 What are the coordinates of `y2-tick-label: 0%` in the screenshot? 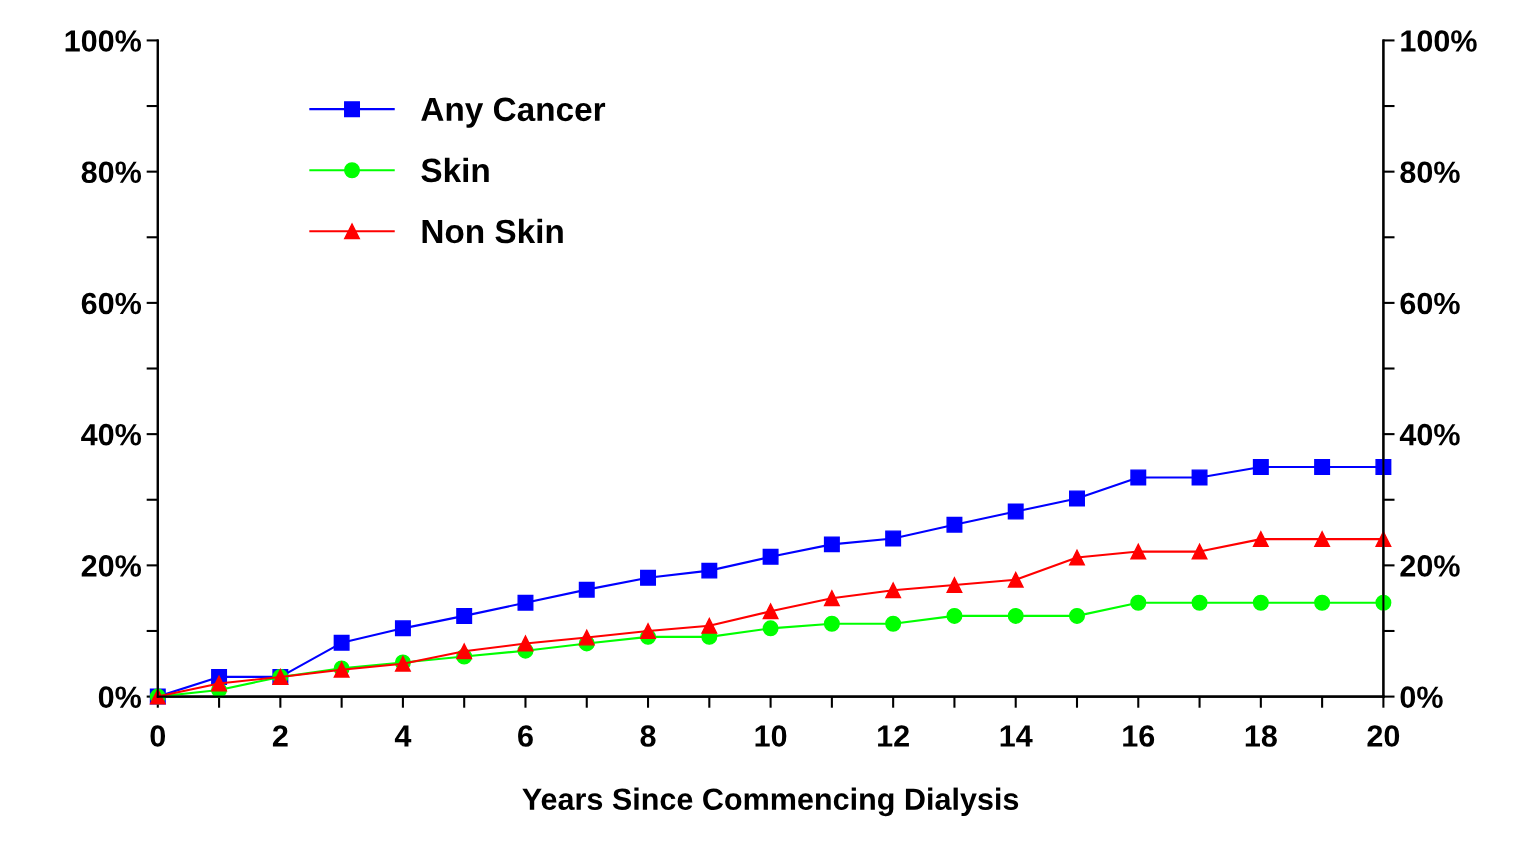 It's located at (1421, 697).